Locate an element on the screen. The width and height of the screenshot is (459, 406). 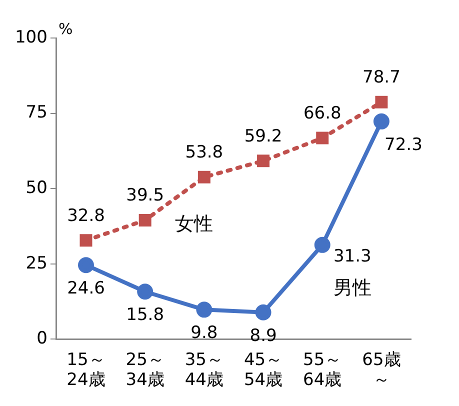
data-label: 53.8 is located at coordinates (204, 152).